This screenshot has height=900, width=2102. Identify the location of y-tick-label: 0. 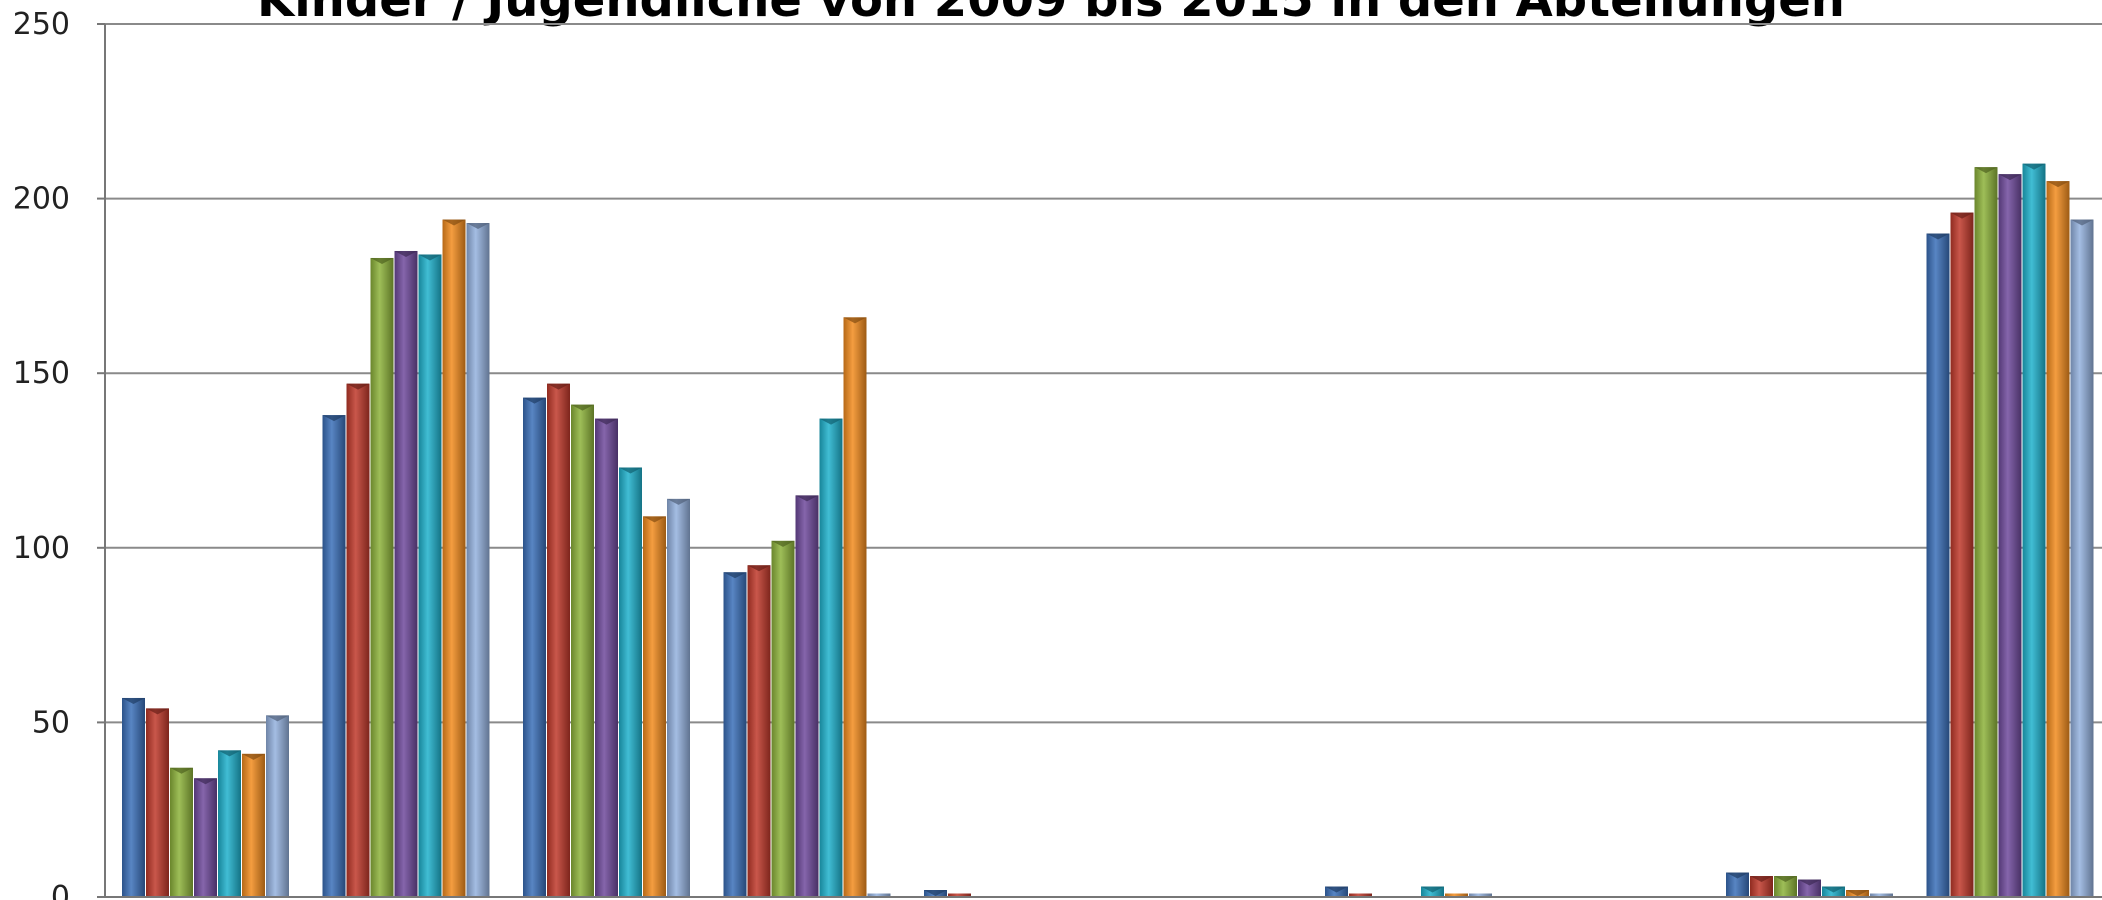
(60, 890).